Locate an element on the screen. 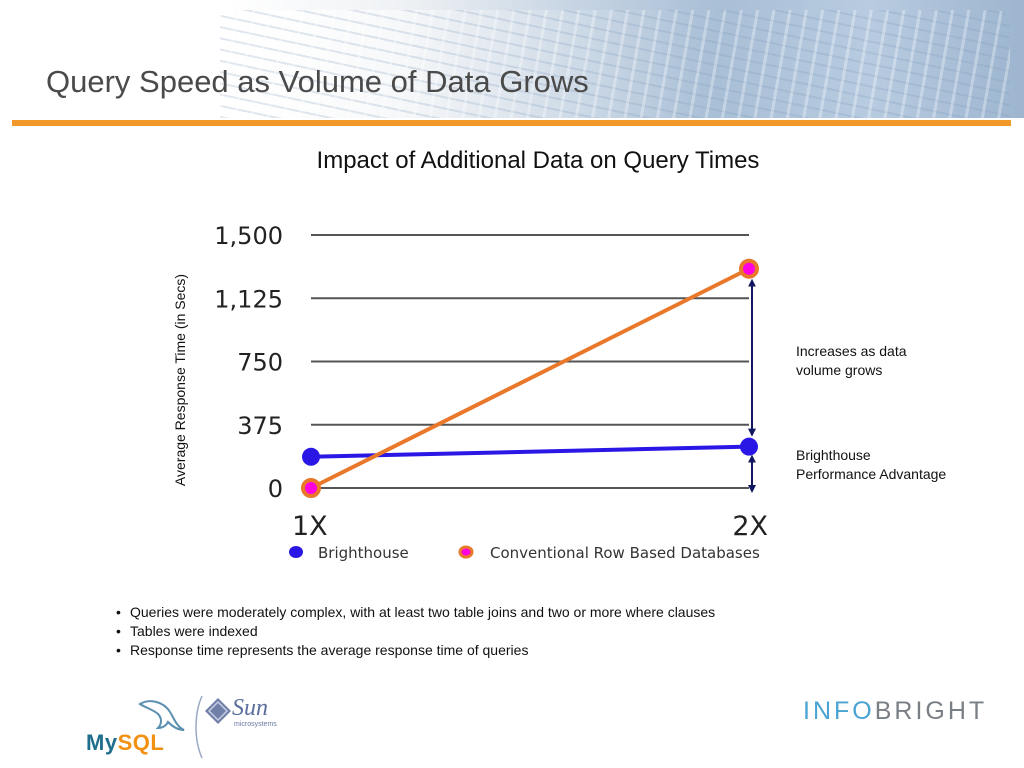 The image size is (1024, 768). annotation-increase: Increases as data volume grows is located at coordinates (851, 361).